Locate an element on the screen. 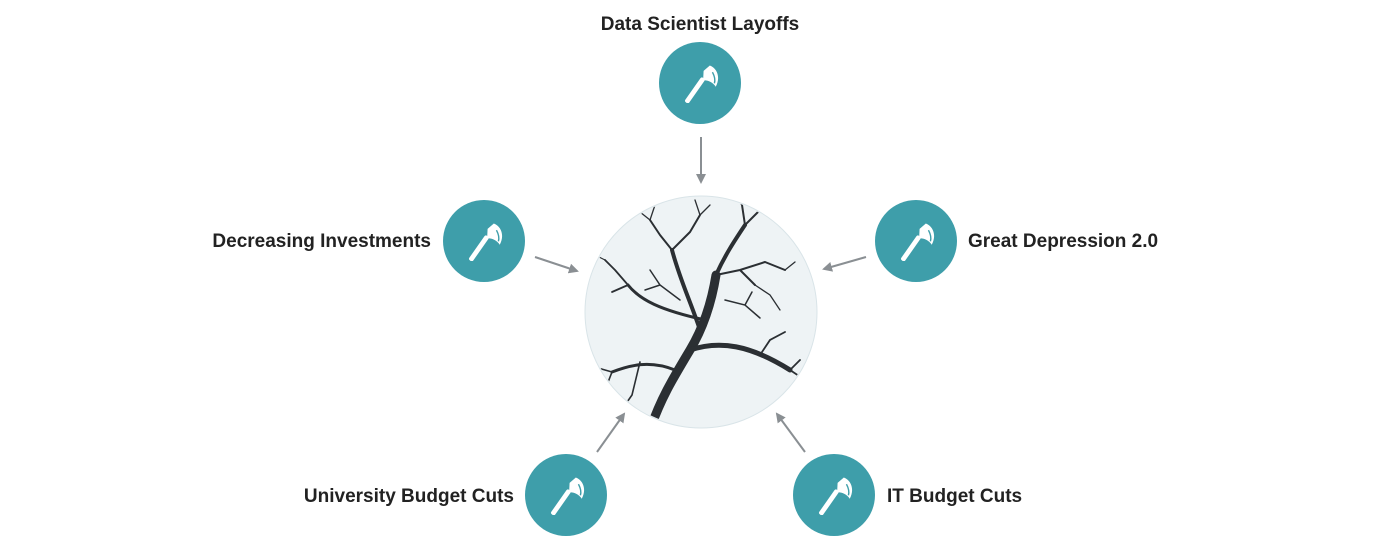 This screenshot has width=1400, height=537. arrows is located at coordinates (700, 295).